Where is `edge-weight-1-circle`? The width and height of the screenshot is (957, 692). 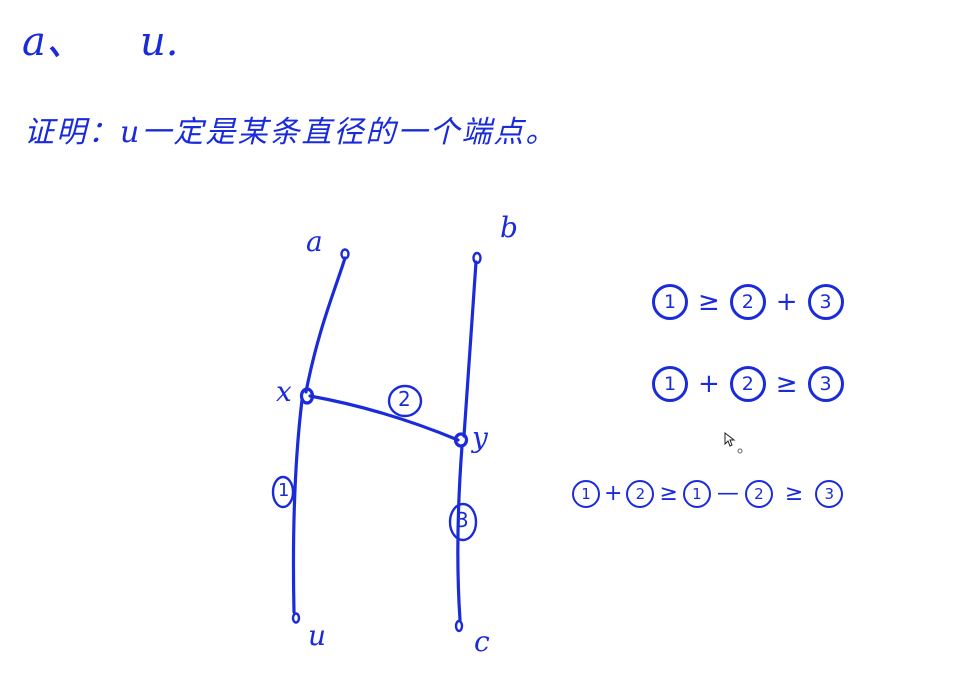 edge-weight-1-circle is located at coordinates (283, 492).